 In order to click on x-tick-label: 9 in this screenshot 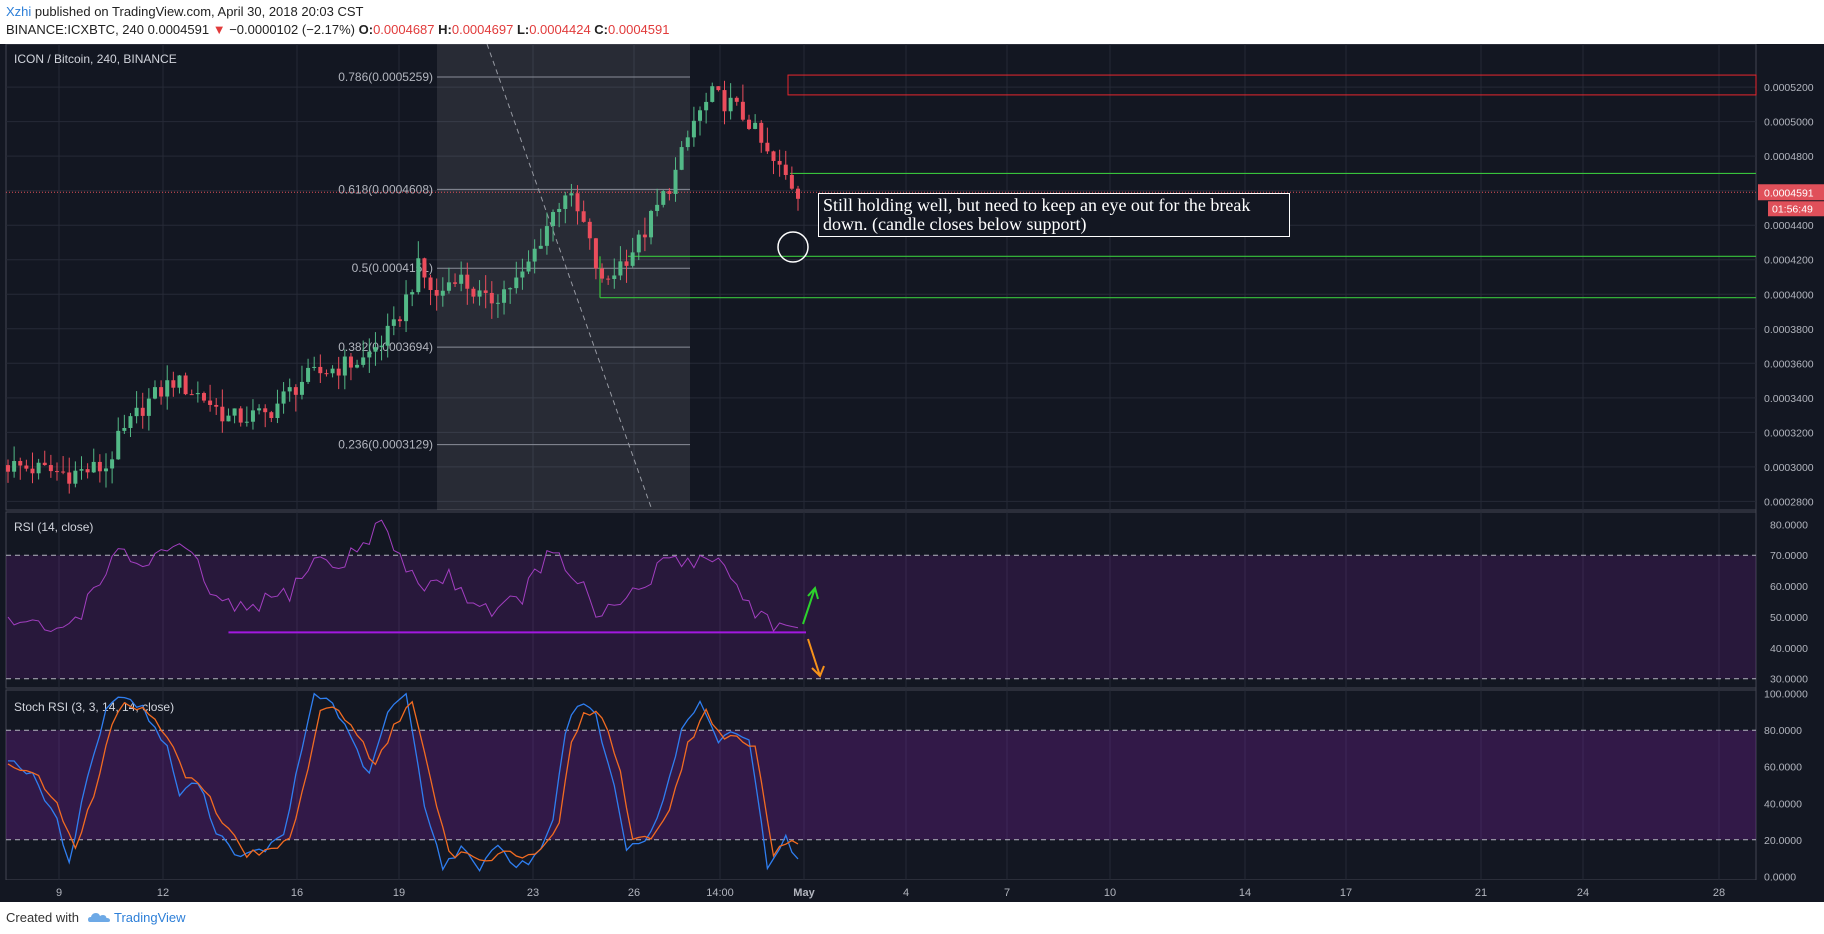, I will do `click(59, 893)`.